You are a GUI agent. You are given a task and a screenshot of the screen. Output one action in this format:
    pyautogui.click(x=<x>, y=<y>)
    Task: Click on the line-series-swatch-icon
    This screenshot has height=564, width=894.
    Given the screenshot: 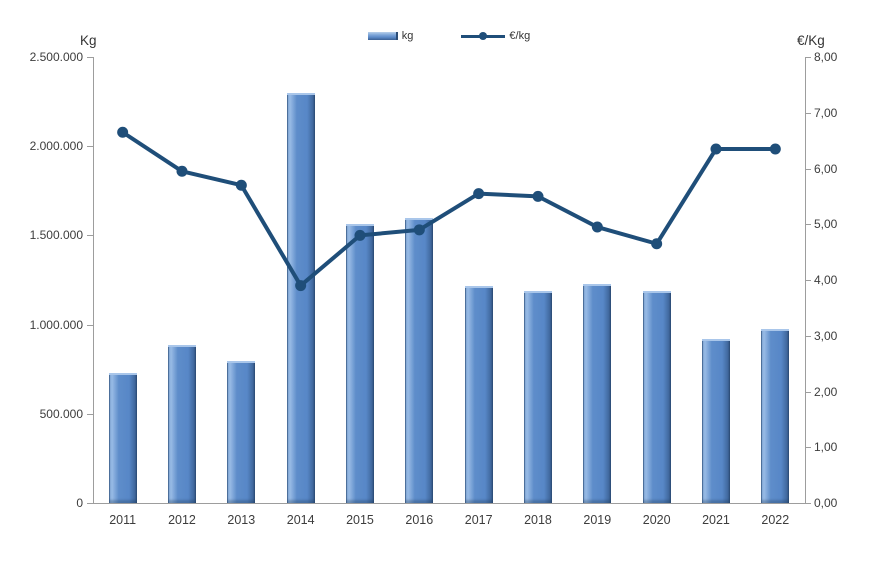 What is the action you would take?
    pyautogui.click(x=483, y=35)
    